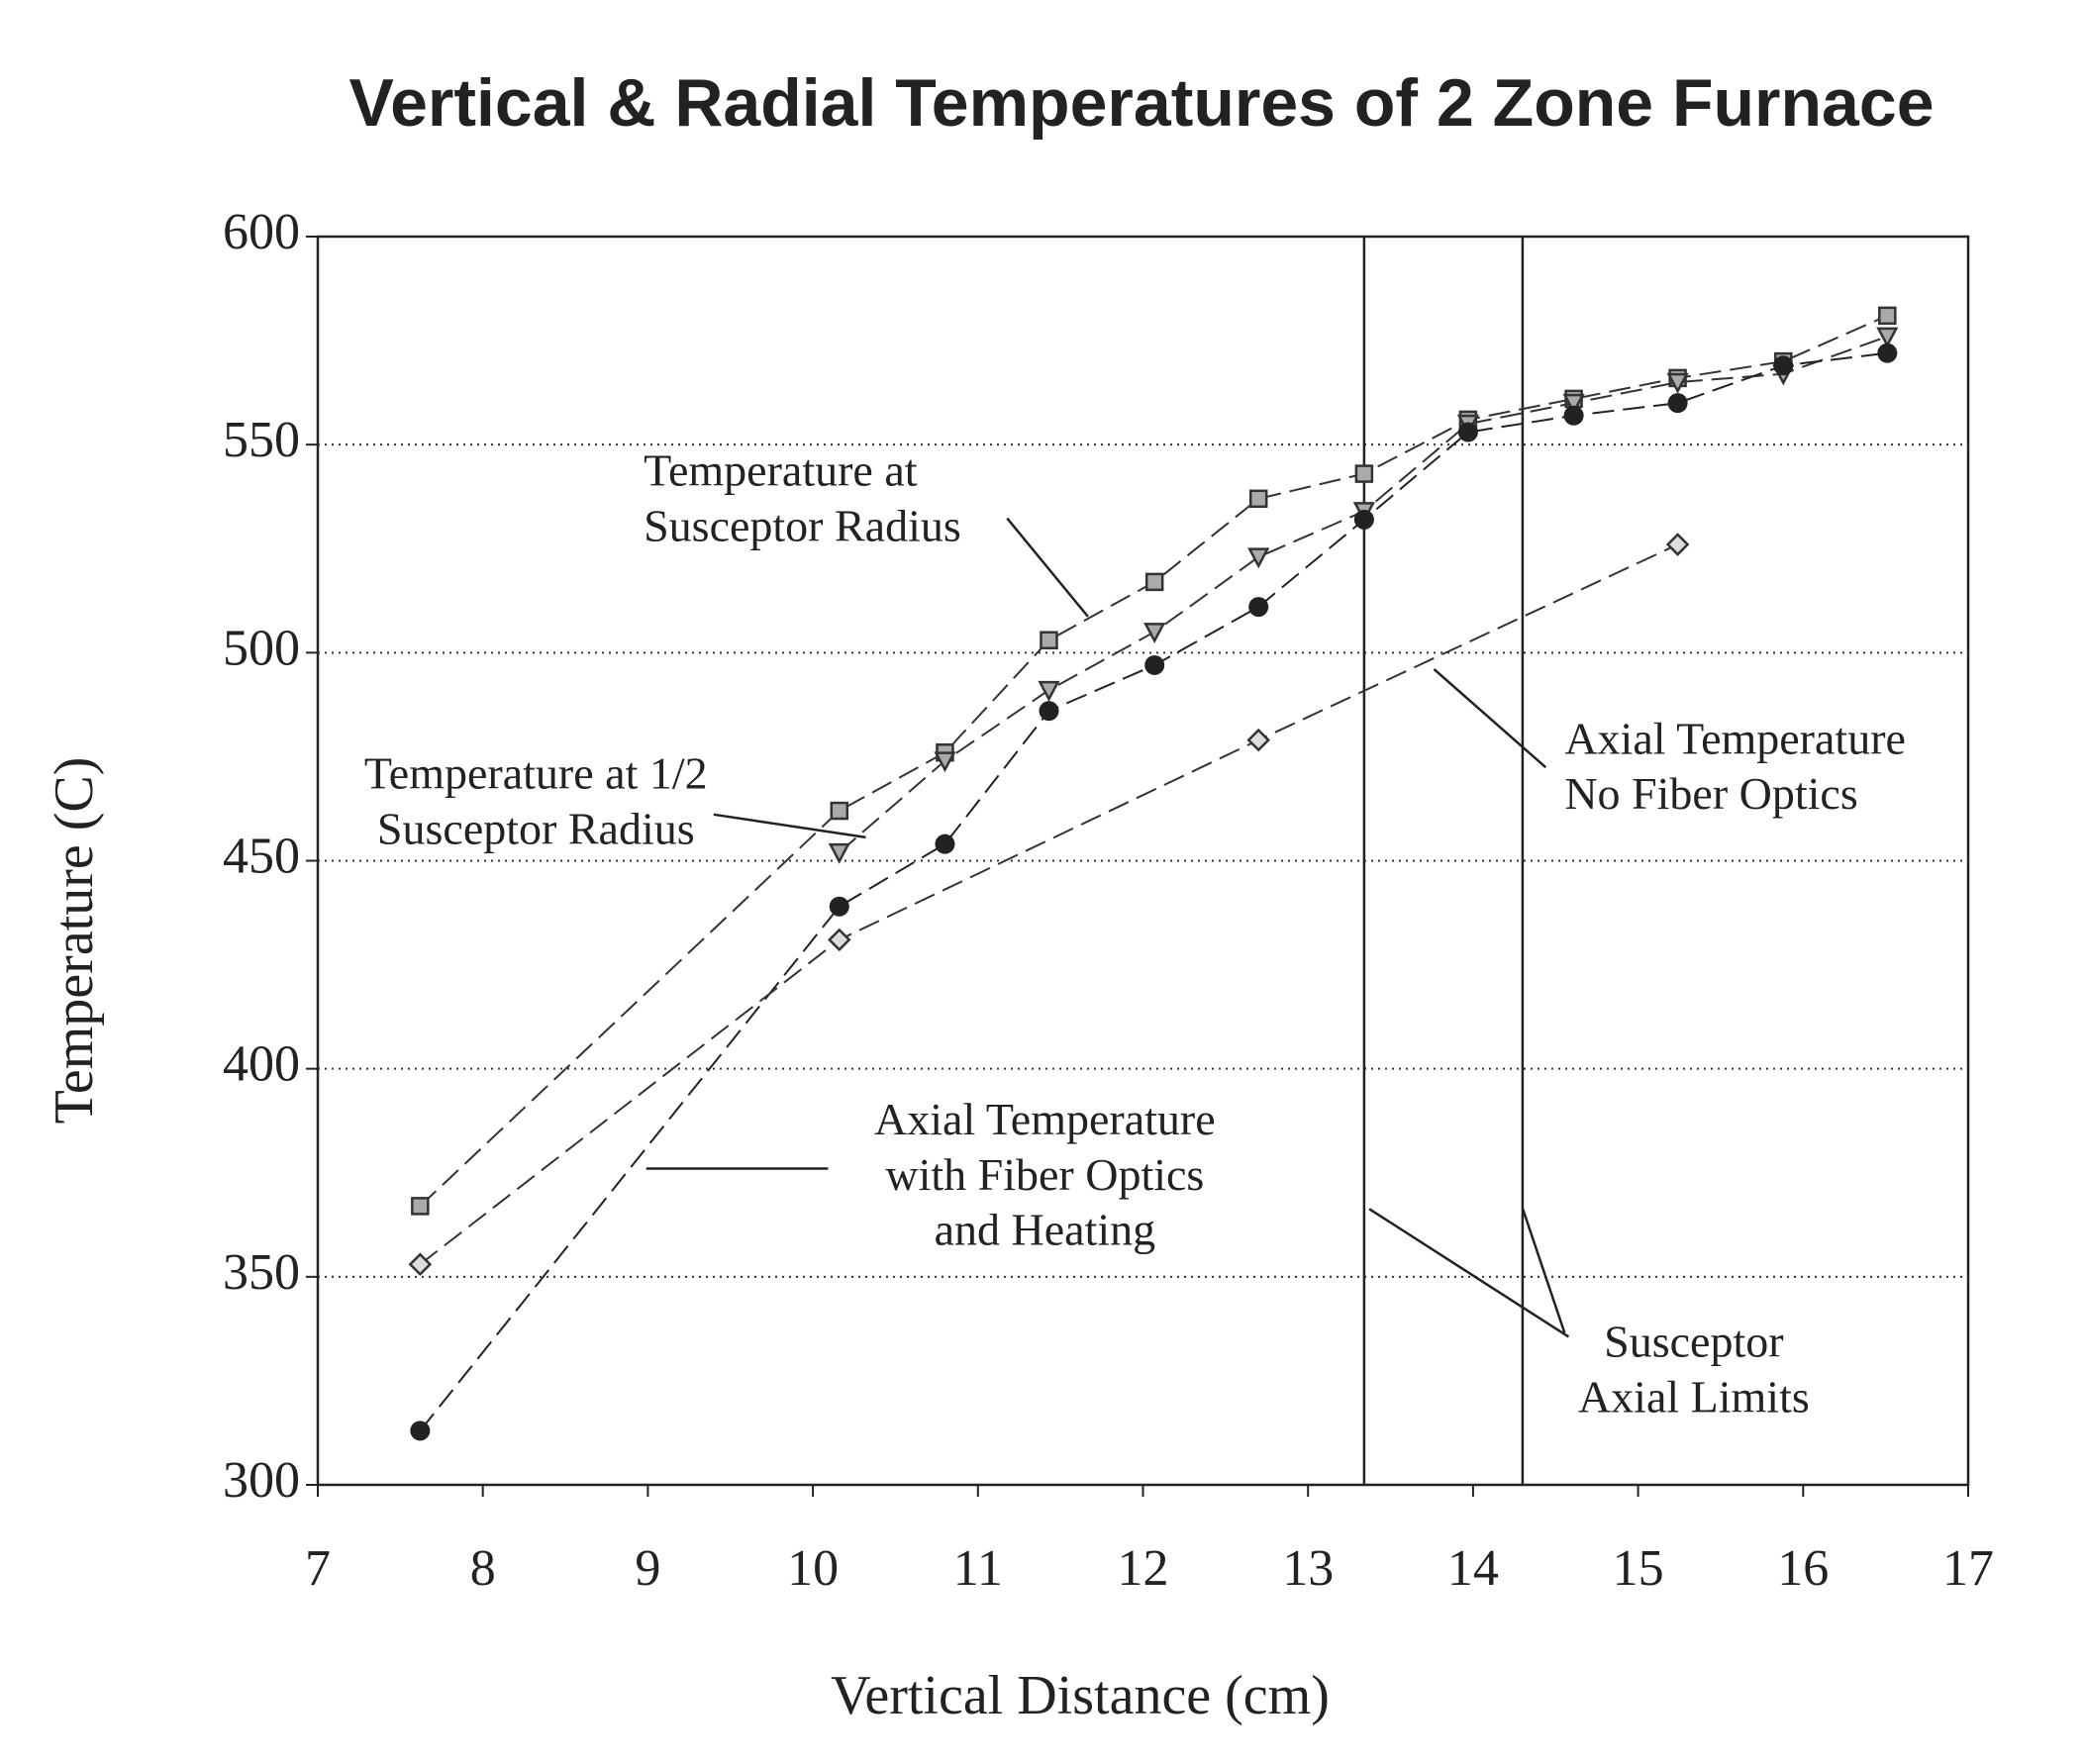 Image resolution: width=2085 pixels, height=1764 pixels. Describe the element at coordinates (261, 1272) in the screenshot. I see `y-tick-label: 350` at that location.